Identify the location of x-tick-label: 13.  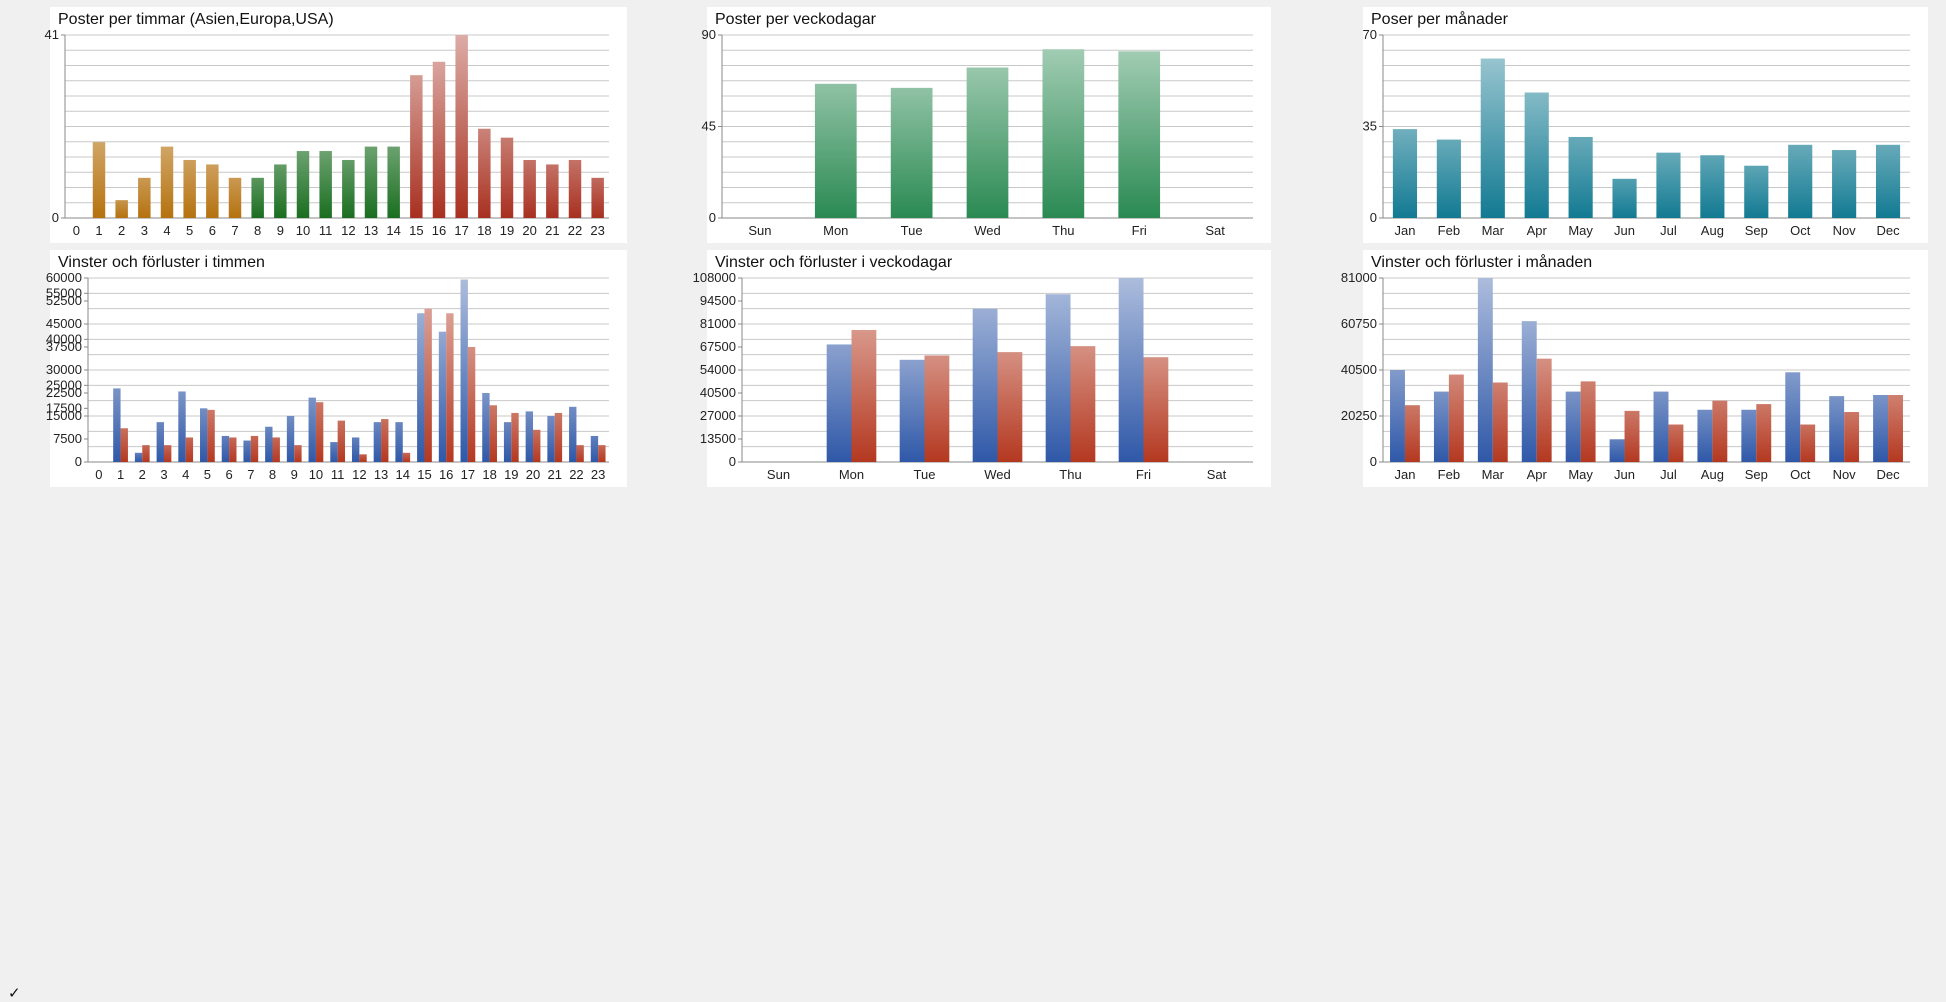
(371, 230).